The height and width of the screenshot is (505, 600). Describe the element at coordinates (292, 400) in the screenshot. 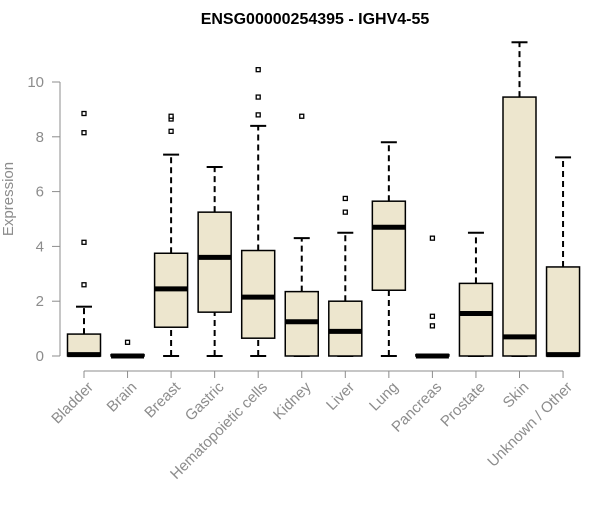

I see `x-tick-label: Kidney` at that location.